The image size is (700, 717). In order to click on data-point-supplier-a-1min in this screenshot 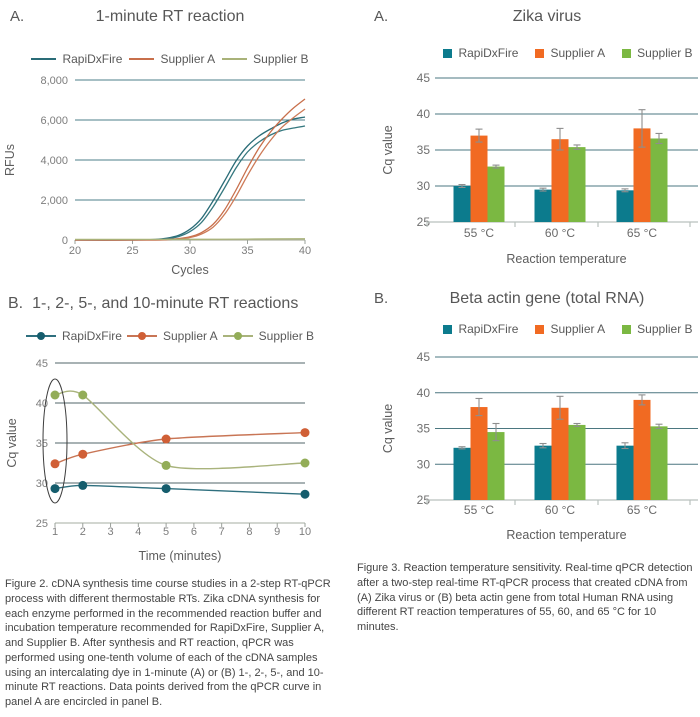, I will do `click(55, 464)`.